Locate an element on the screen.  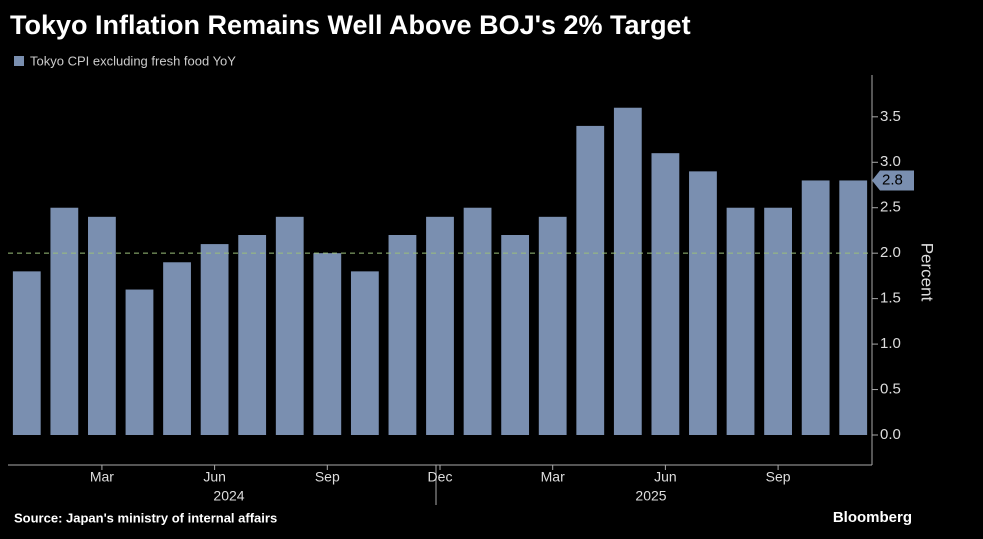
y-tick-label: 1.5 is located at coordinates (890, 298).